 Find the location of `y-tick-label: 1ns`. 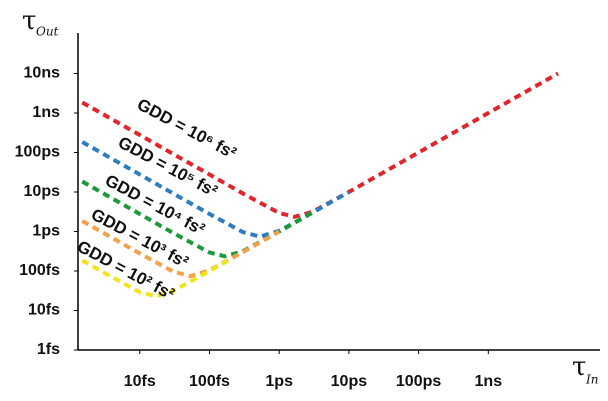

y-tick-label: 1ns is located at coordinates (46, 112).